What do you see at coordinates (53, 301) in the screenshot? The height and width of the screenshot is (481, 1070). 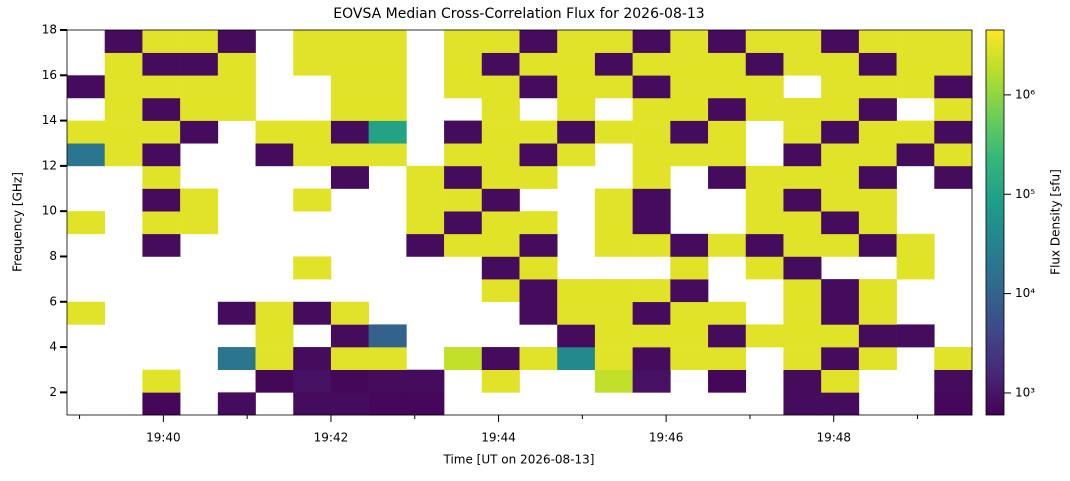 I see `y-tick-label: 6` at bounding box center [53, 301].